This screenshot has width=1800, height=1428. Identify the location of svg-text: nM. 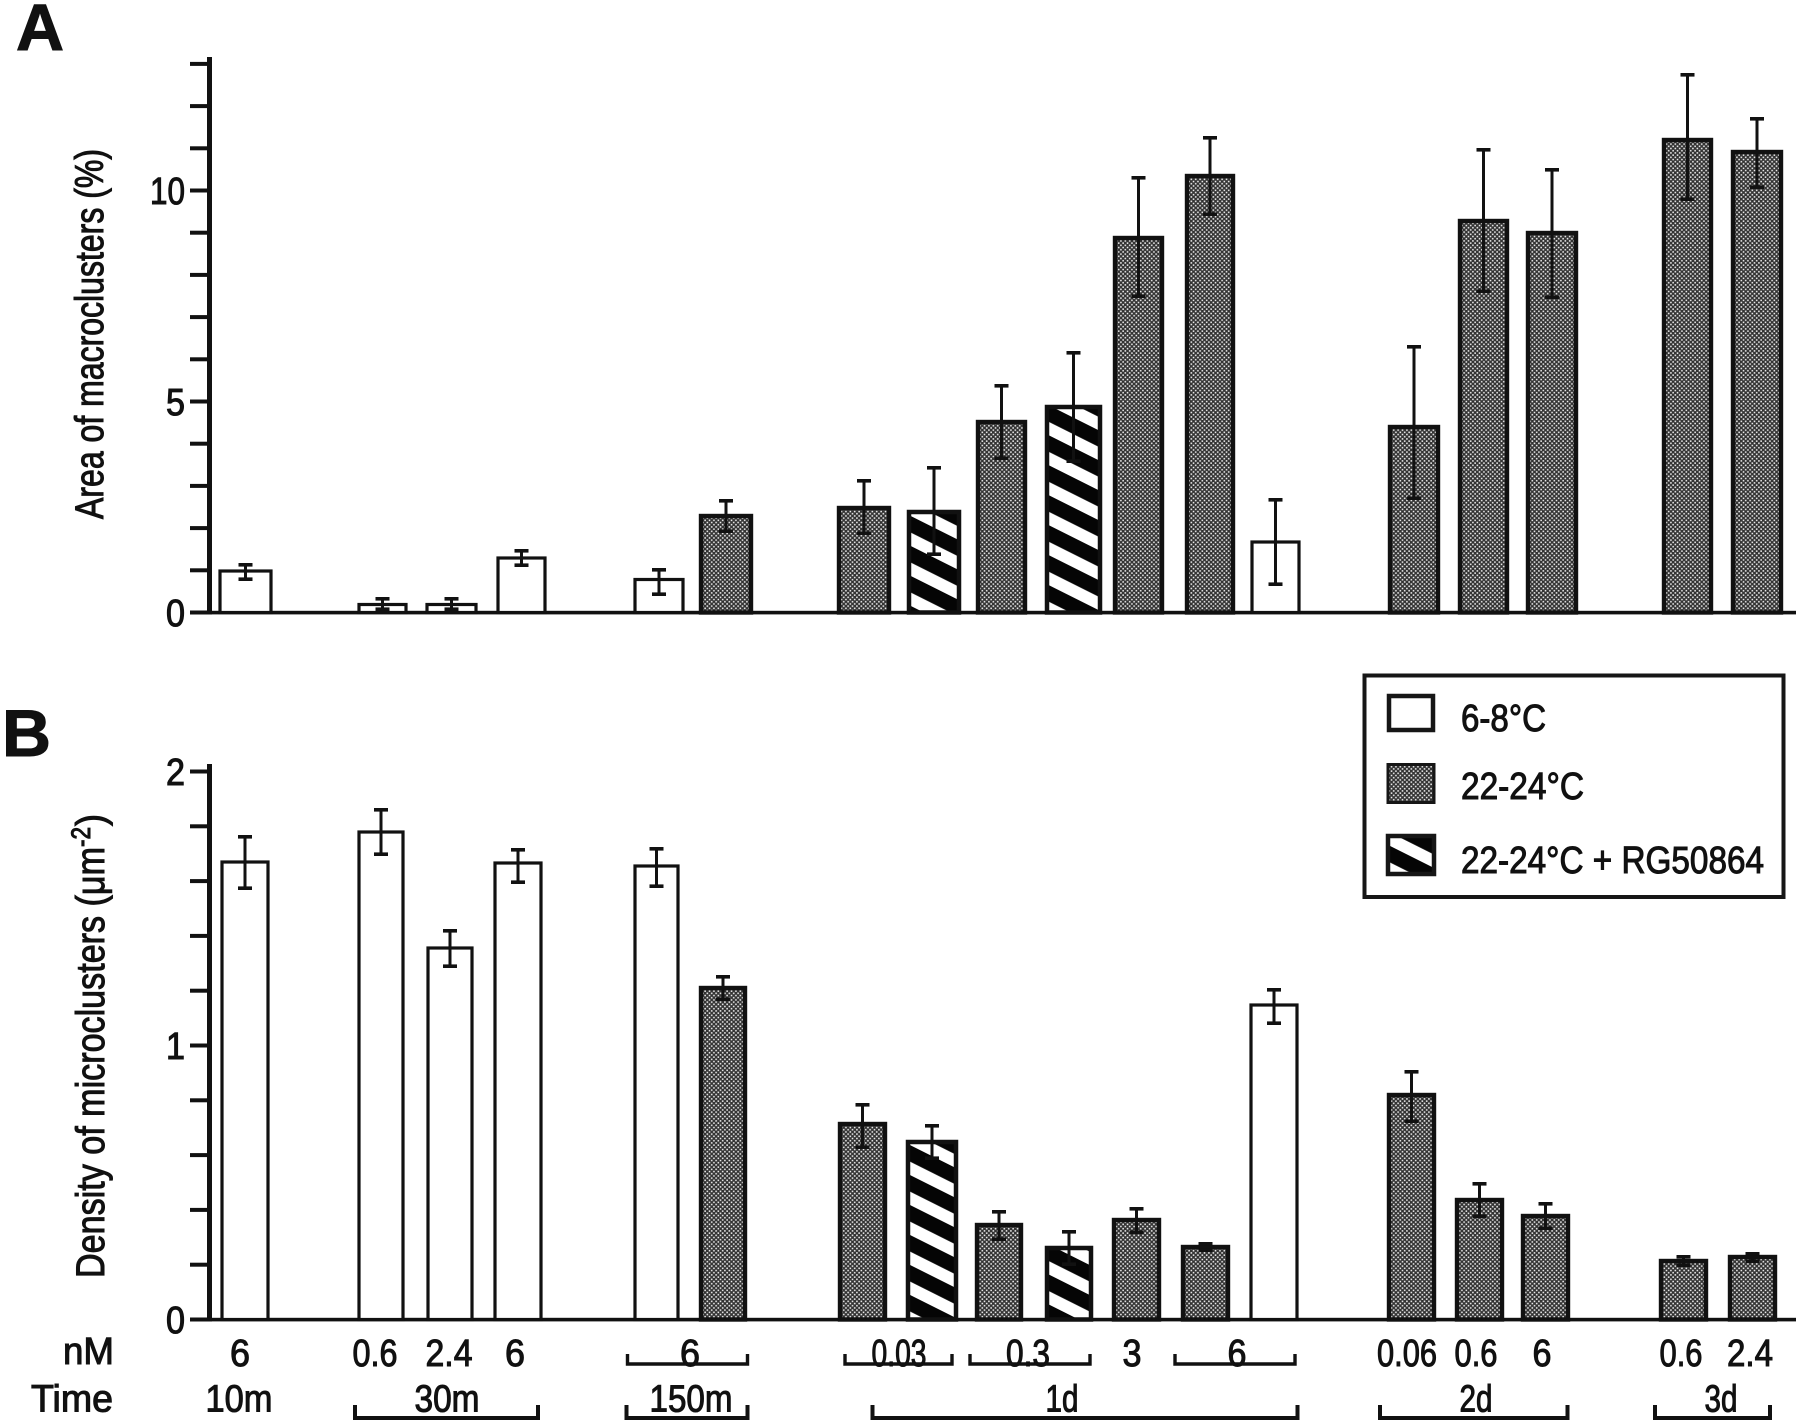
(88, 1352).